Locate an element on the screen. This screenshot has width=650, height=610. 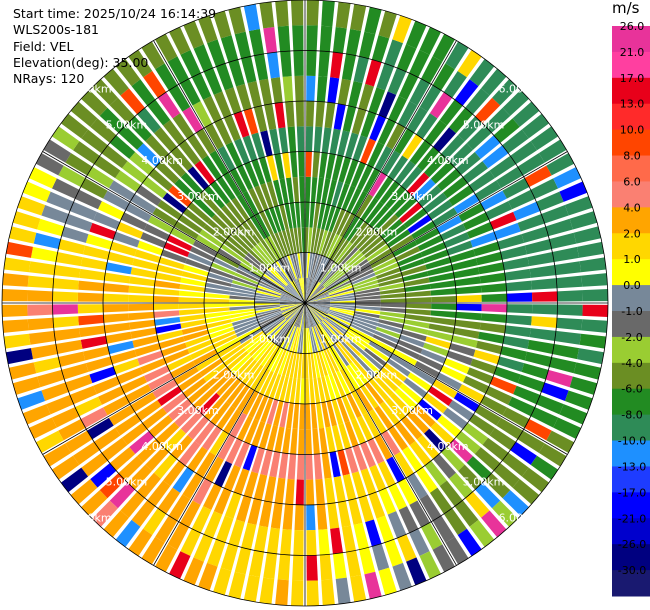
ring-label: 3.00km is located at coordinates (412, 410).